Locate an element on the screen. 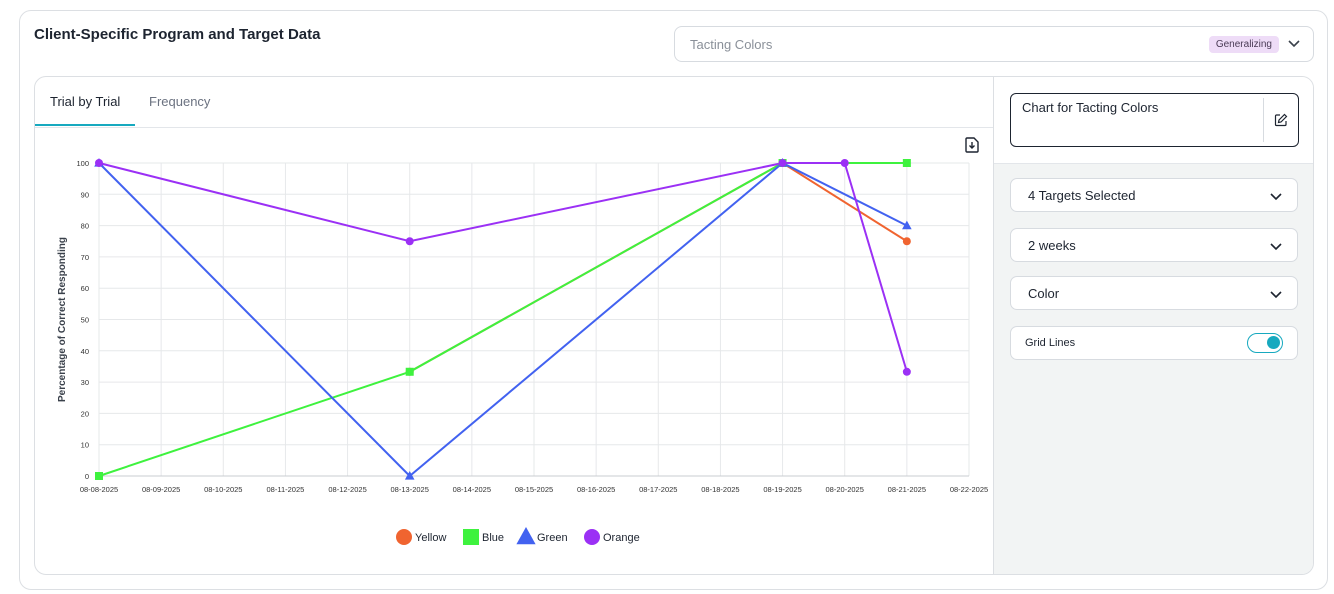 This screenshot has height=594, width=1334. date-range-select: 2 weeks is located at coordinates (1154, 245).